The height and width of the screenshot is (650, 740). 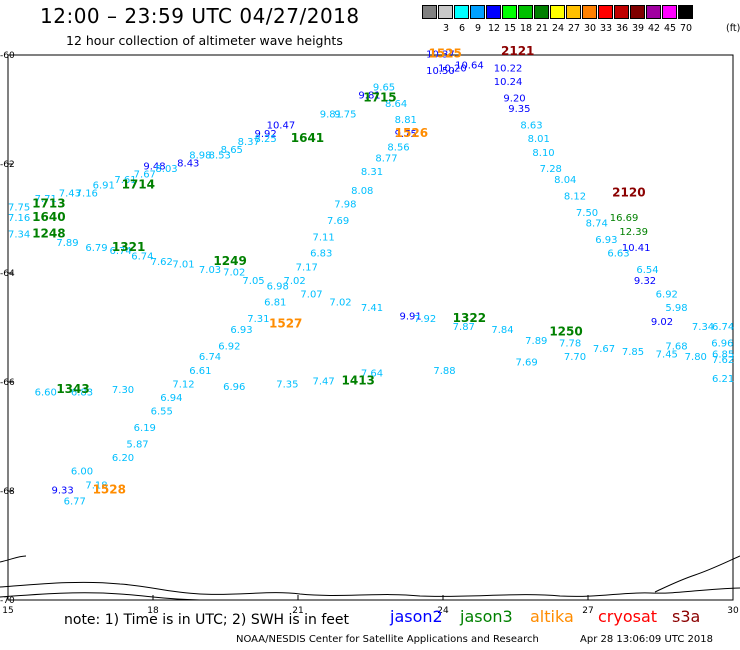 I want to click on wave-height-value: 8.08, so click(x=362, y=191).